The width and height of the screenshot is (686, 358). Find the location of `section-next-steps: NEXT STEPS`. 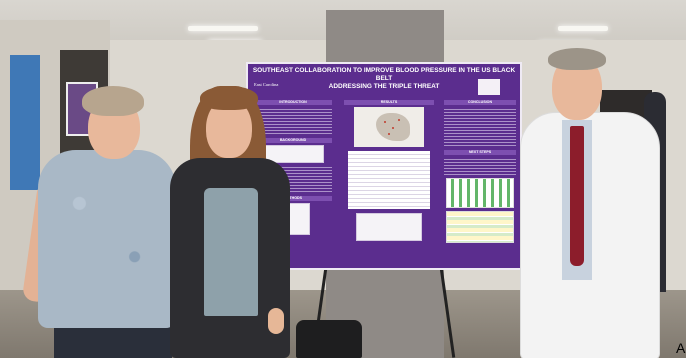

section-next-steps: NEXT STEPS is located at coordinates (480, 152).